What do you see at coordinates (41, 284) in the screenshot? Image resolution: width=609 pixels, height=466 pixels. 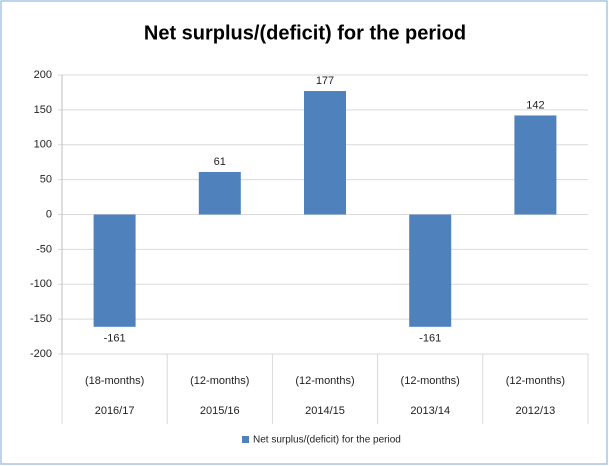 I see `y-tick-label: -100` at bounding box center [41, 284].